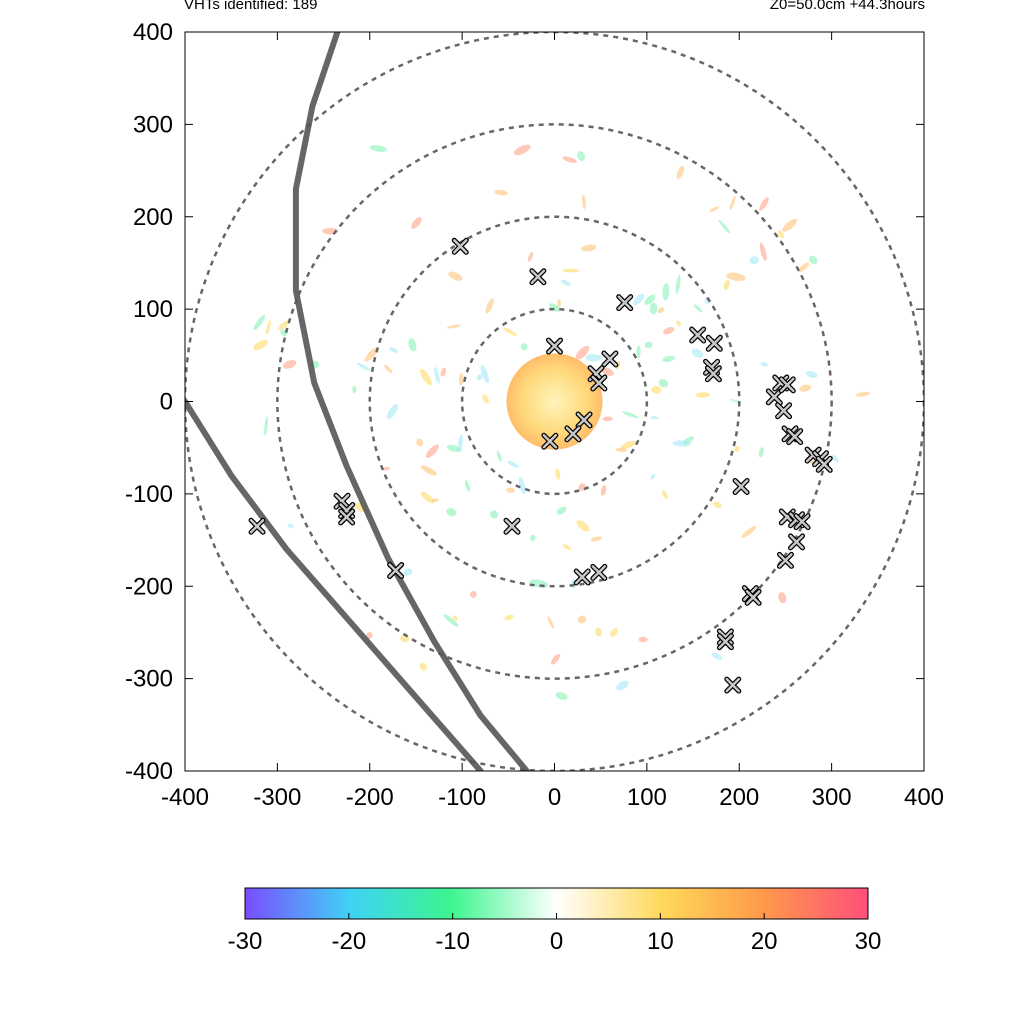 The height and width of the screenshot is (1024, 1024). I want to click on x-tick-label: -100, so click(462, 797).